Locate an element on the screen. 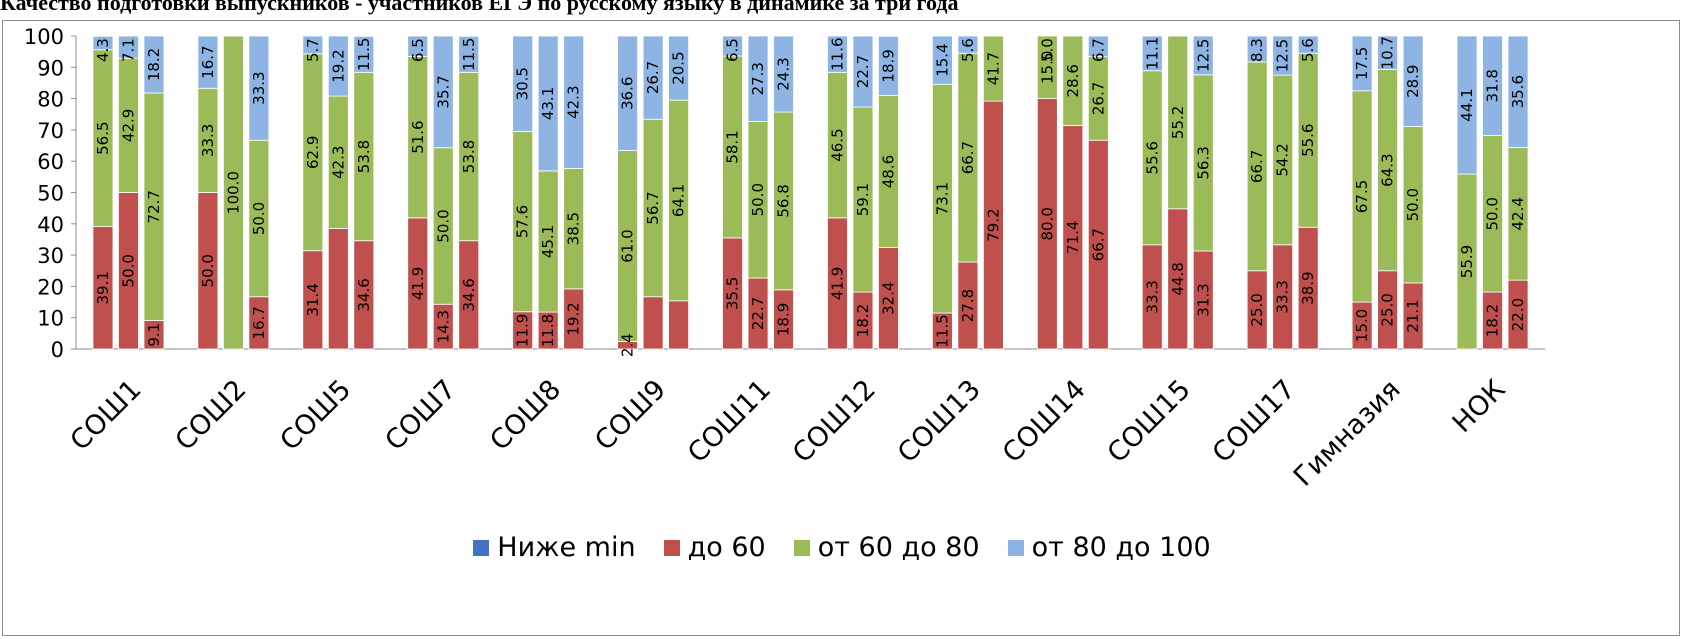  data-label: 54.2 is located at coordinates (1283, 159).